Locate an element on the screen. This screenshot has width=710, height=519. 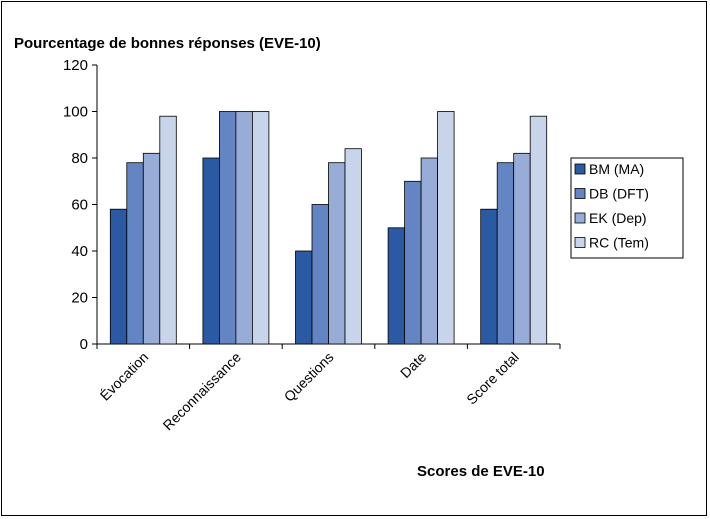
y-tick-label: 100 is located at coordinates (75, 112).